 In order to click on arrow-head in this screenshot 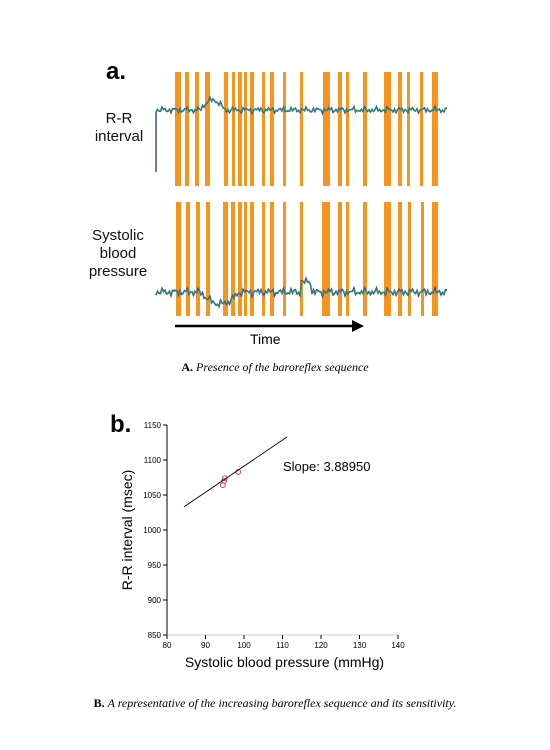, I will do `click(358, 326)`.